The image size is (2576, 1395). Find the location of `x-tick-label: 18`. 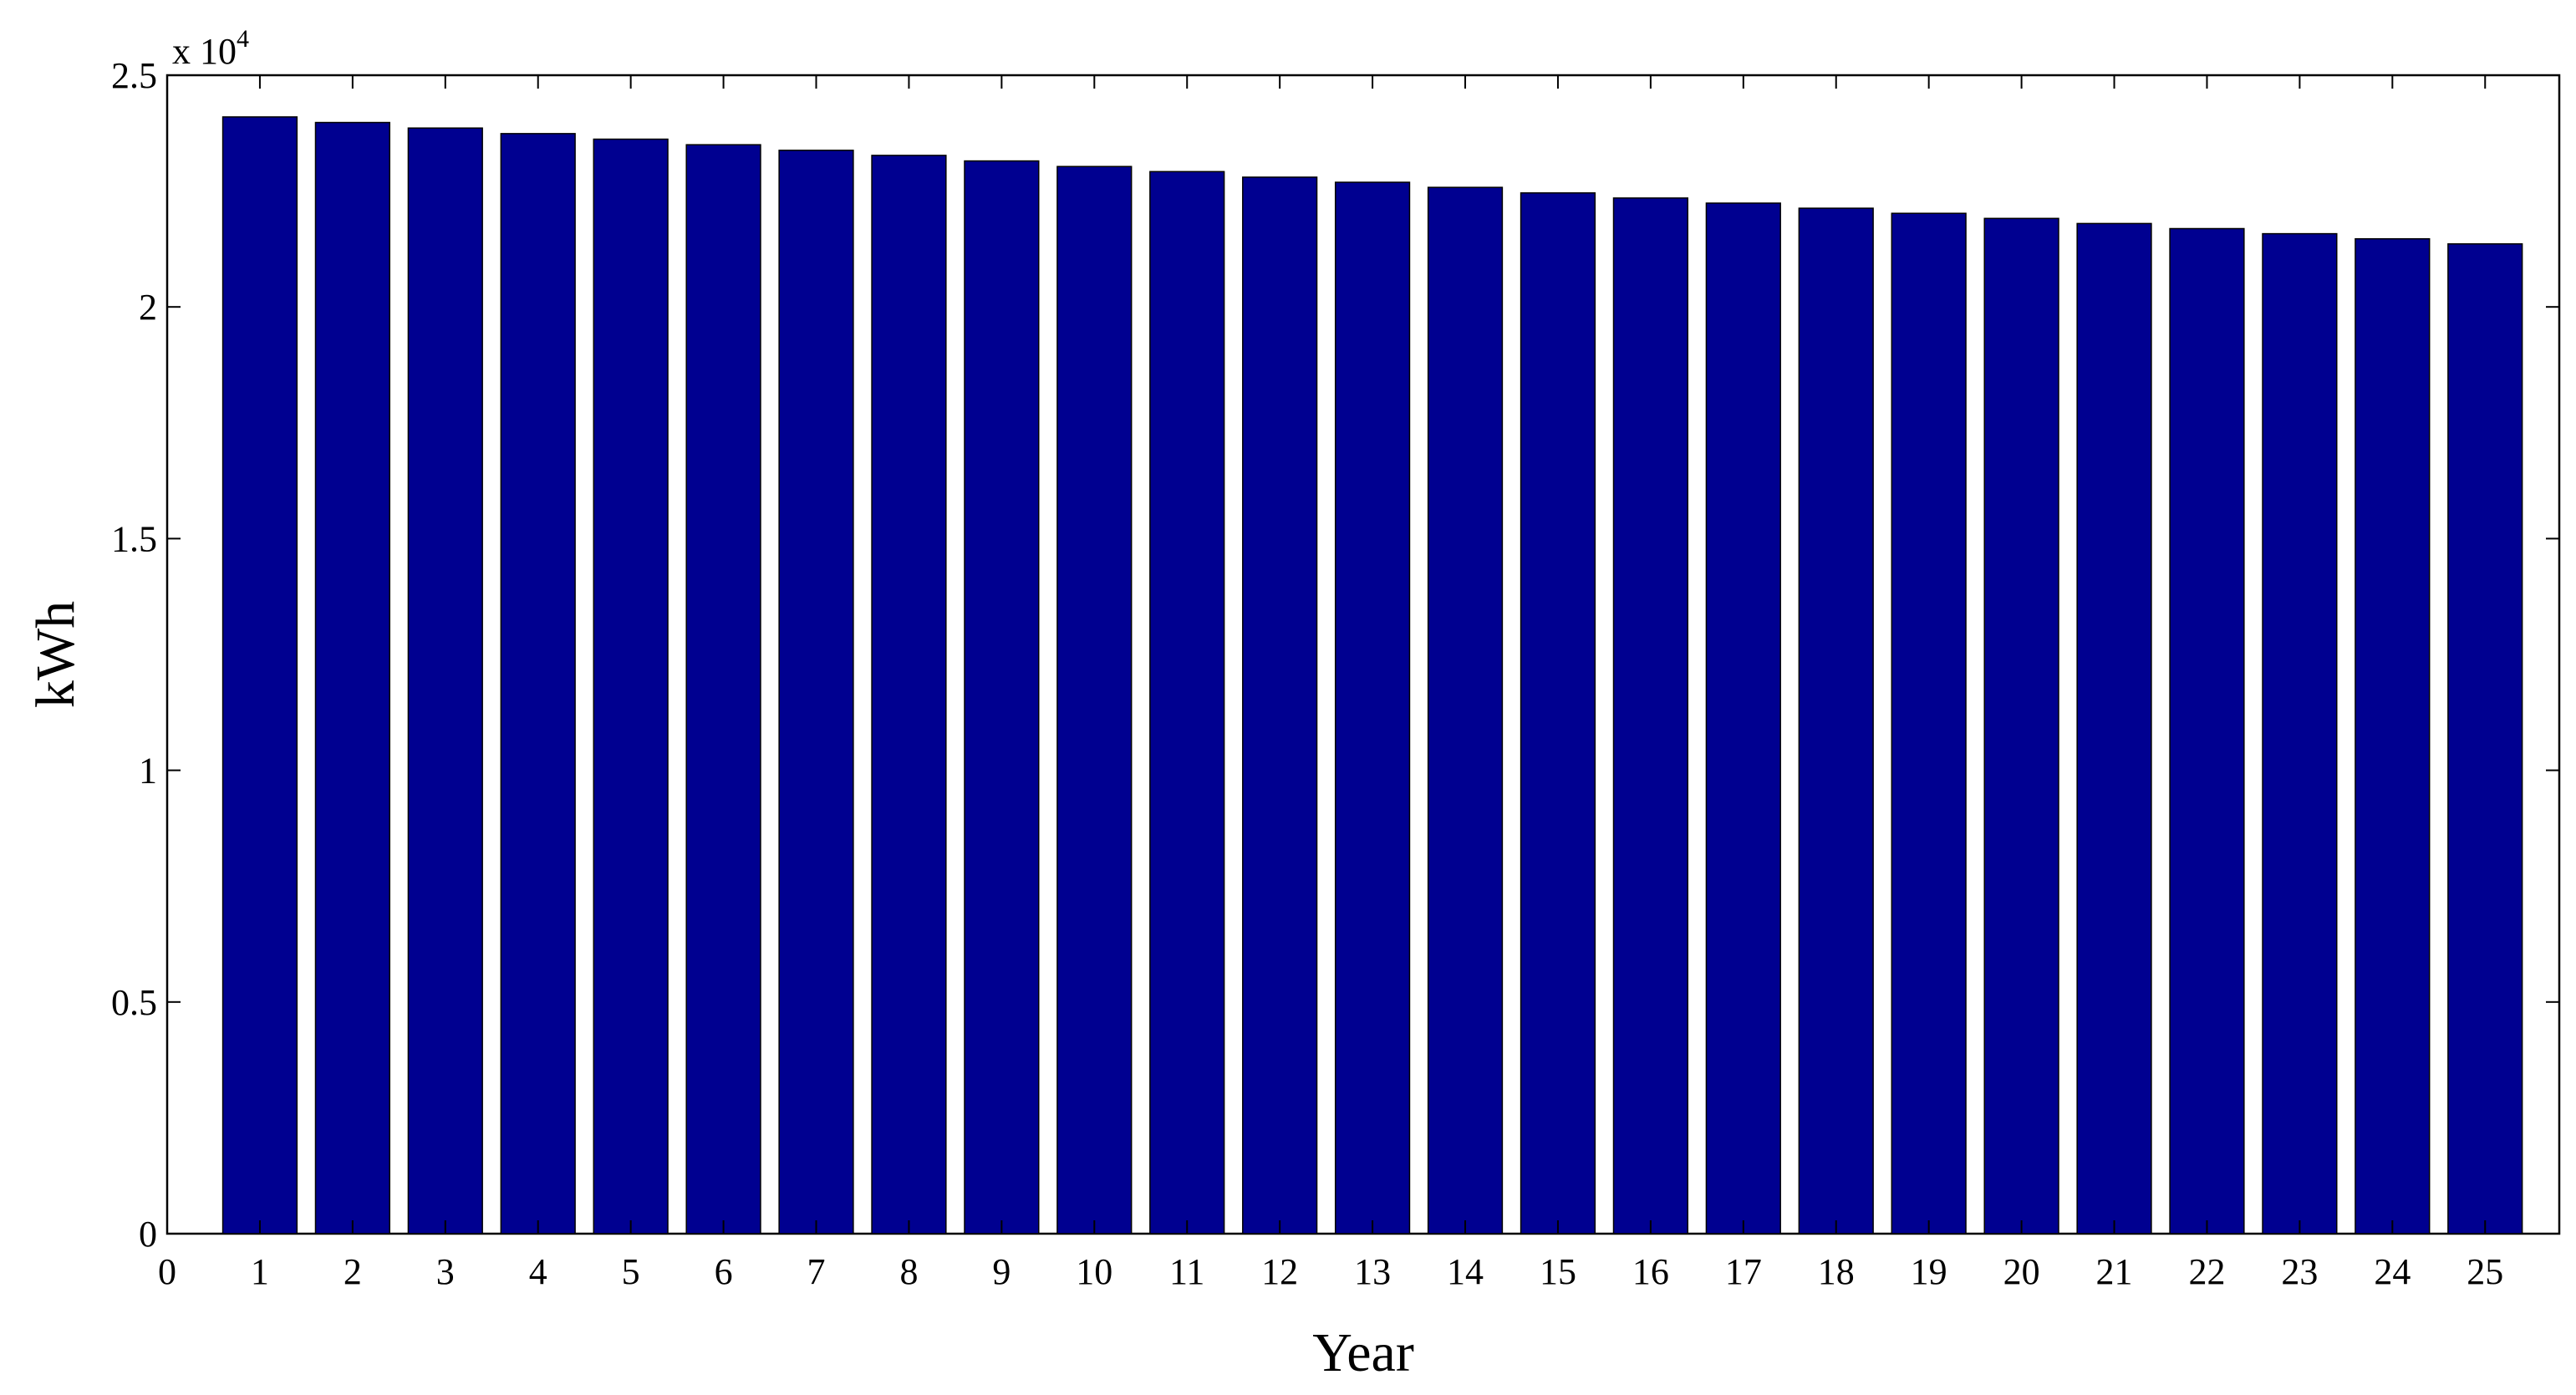

x-tick-label: 18 is located at coordinates (1836, 1271).